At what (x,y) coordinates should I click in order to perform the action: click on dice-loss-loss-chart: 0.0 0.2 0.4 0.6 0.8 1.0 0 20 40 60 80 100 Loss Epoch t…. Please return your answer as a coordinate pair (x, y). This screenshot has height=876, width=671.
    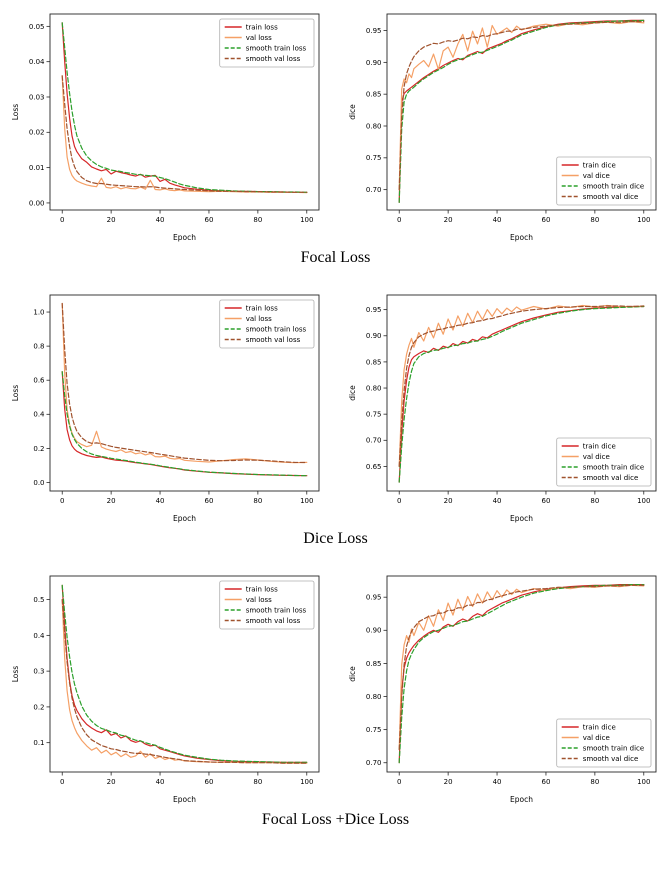
    Looking at the image, I should click on (167, 407).